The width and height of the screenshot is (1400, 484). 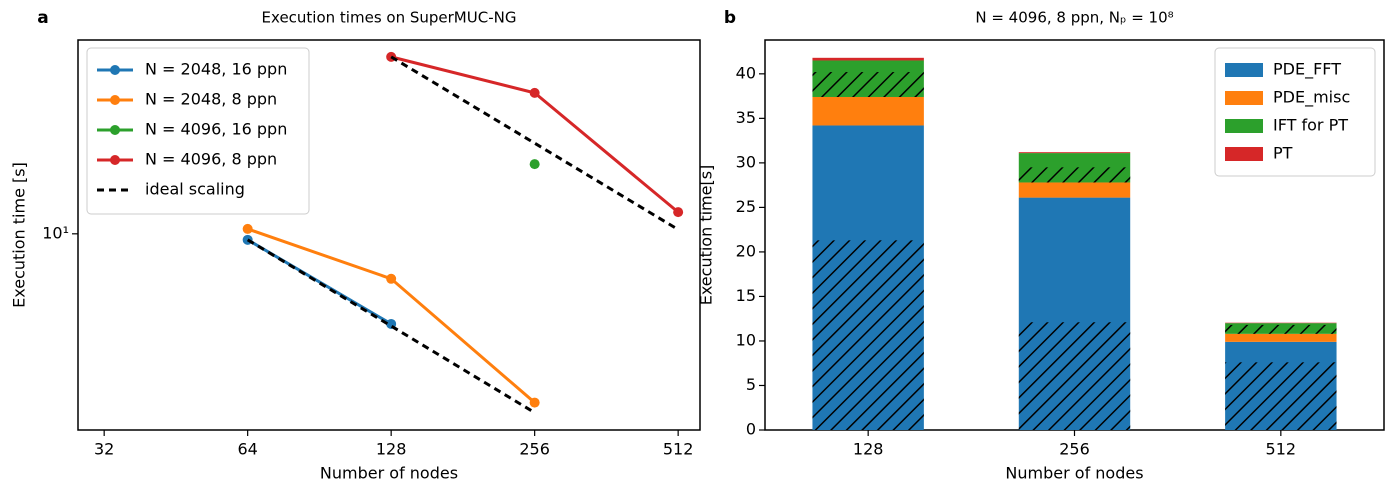 What do you see at coordinates (211, 159) in the screenshot?
I see `legend-label: N = 4096, 8 ppn` at bounding box center [211, 159].